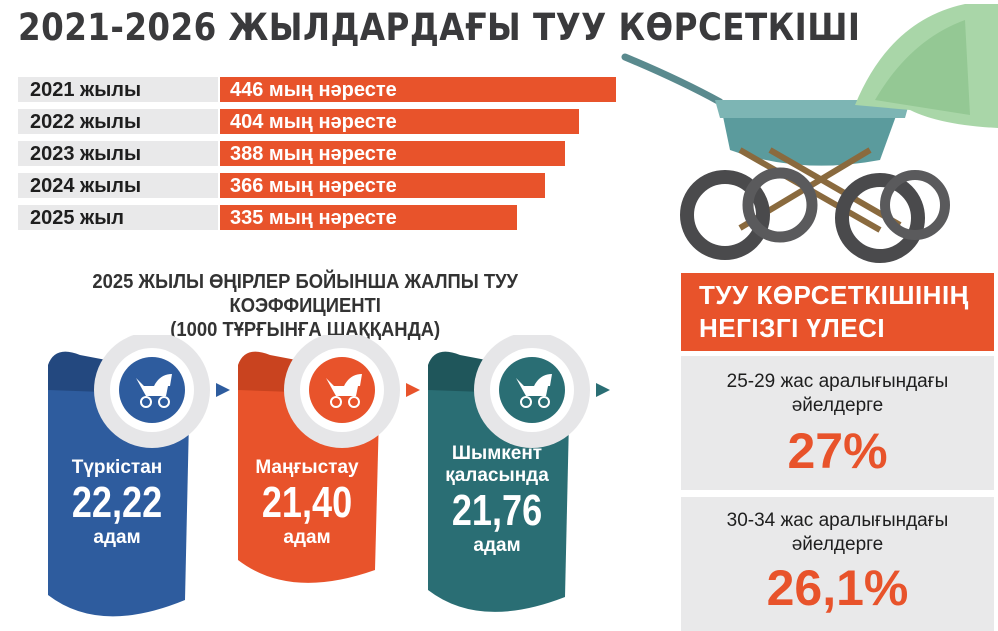 The image size is (998, 631). Describe the element at coordinates (792, 328) in the screenshot. I see `shares-title-line2: НЕГІЗГІ ҮЛЕСІ` at that location.